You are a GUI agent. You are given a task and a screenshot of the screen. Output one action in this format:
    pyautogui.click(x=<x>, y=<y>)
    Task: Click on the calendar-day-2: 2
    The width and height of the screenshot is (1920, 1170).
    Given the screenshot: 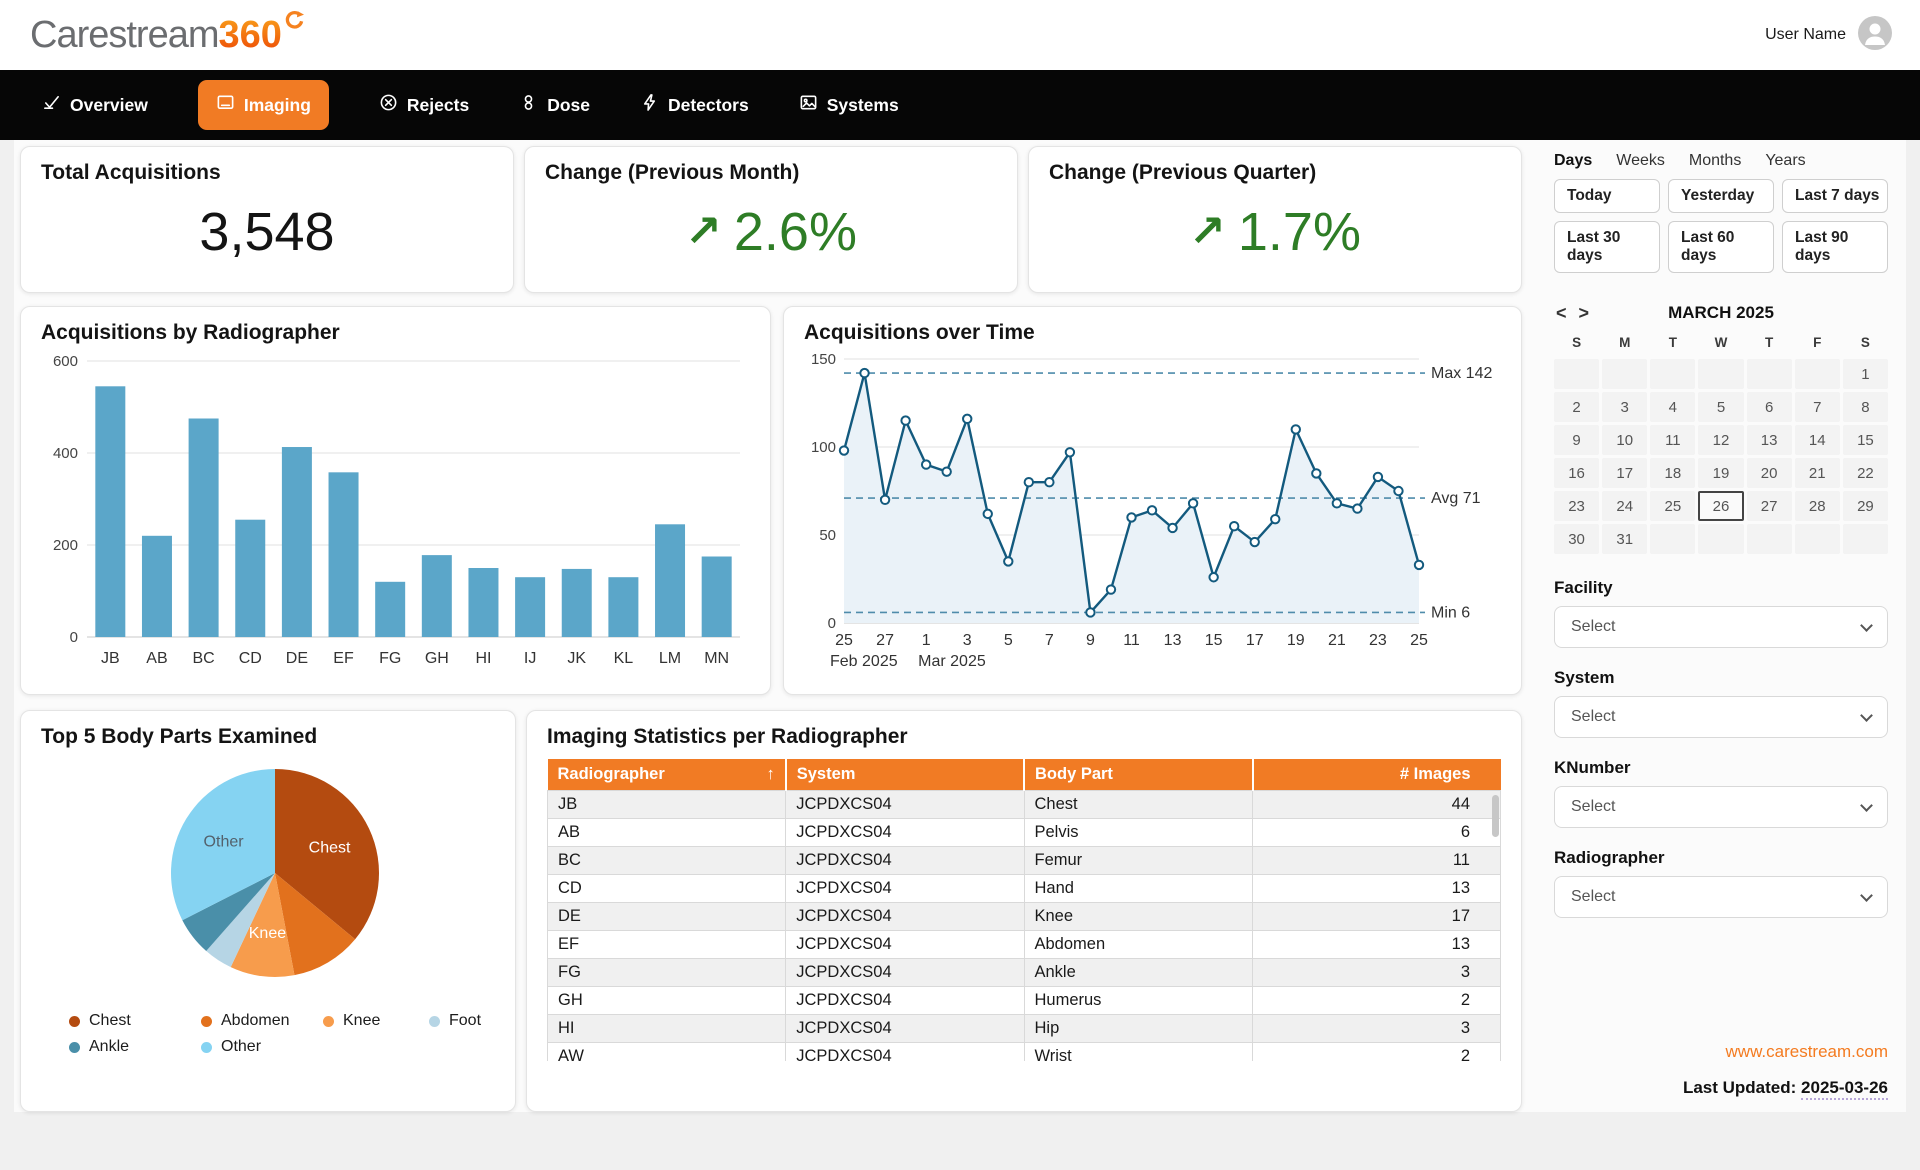 What is the action you would take?
    pyautogui.click(x=1577, y=407)
    